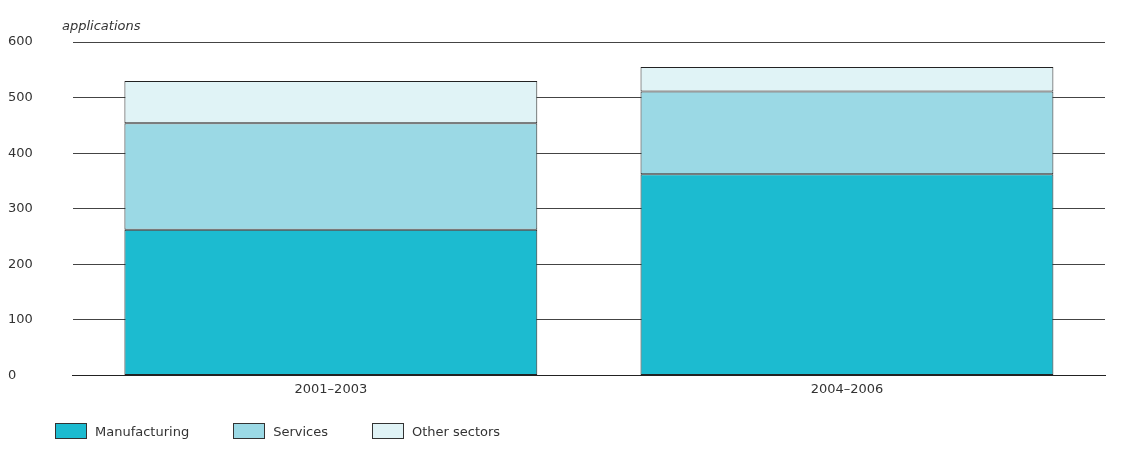  What do you see at coordinates (456, 431) in the screenshot?
I see `legend-label: Other sectors` at bounding box center [456, 431].